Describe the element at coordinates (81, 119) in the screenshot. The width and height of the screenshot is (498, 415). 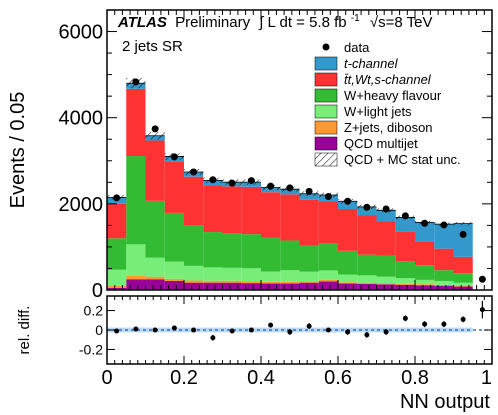
I see `y-tick-label: 4000` at that location.